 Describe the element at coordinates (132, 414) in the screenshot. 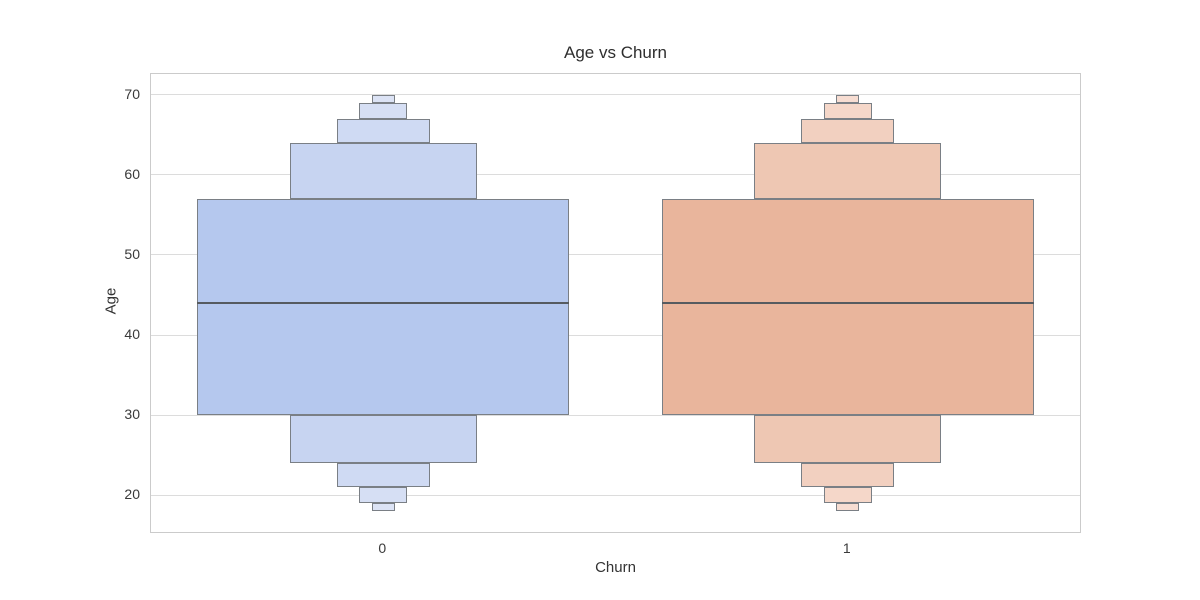

I see `y-tick-label: 30` at that location.